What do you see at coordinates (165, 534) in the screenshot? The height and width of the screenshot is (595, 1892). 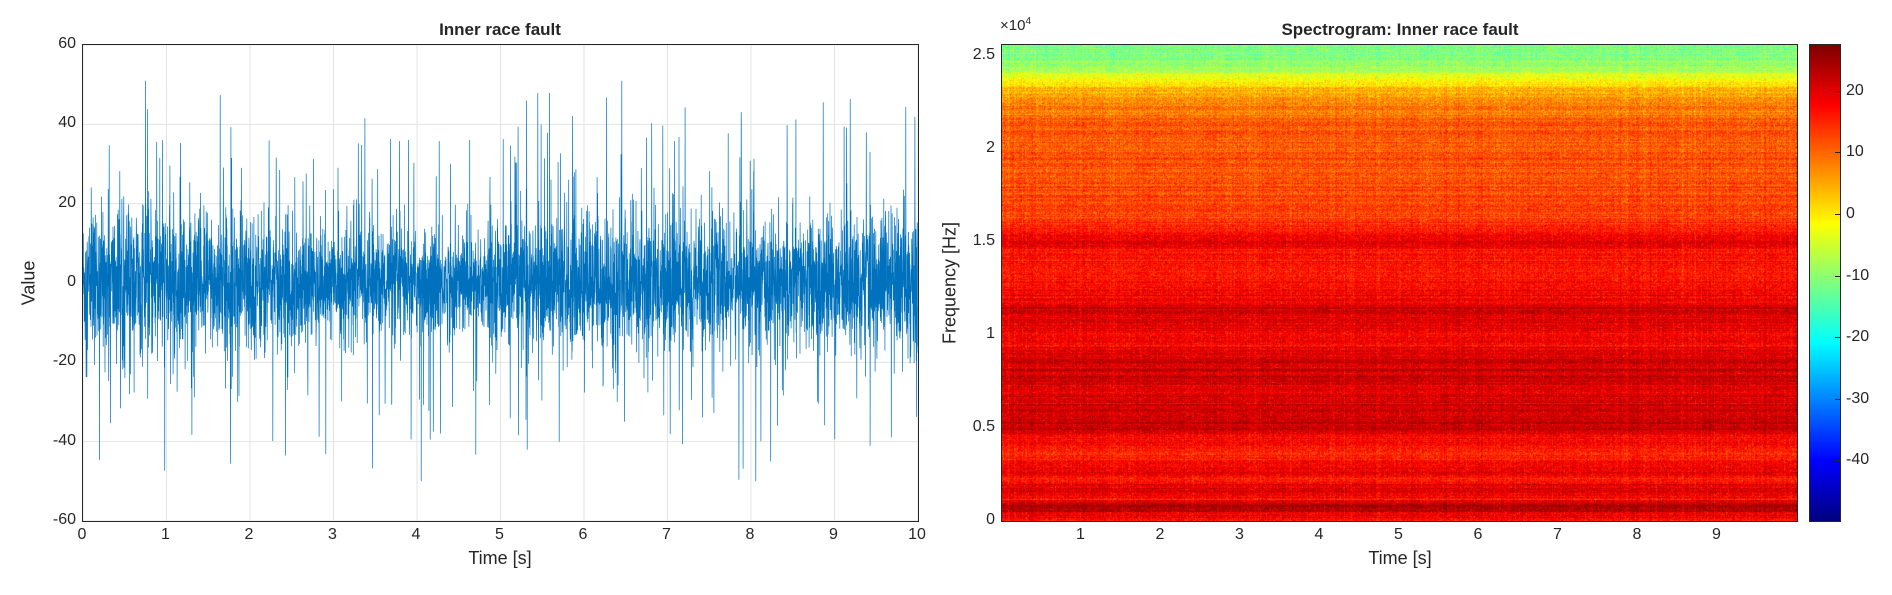 I see `x-tick-label: 1` at bounding box center [165, 534].